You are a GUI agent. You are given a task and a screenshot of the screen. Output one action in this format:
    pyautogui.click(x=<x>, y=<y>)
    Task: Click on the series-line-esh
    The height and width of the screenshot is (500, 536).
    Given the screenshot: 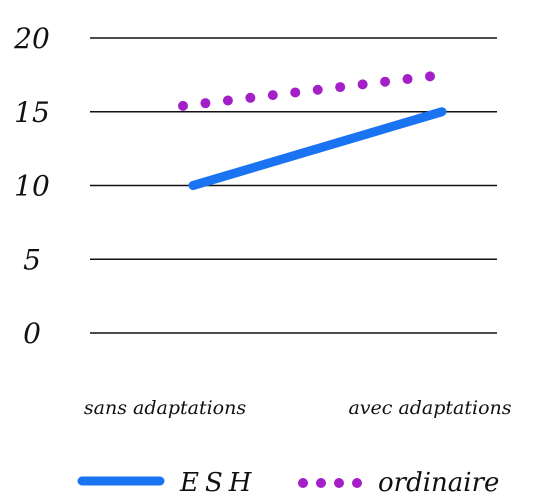 What is the action you would take?
    pyautogui.click(x=317, y=148)
    